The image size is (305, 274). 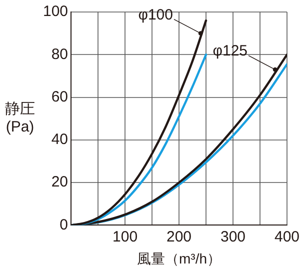 What do you see at coordinates (233, 237) in the screenshot?
I see `x-tick-label: 300` at bounding box center [233, 237].